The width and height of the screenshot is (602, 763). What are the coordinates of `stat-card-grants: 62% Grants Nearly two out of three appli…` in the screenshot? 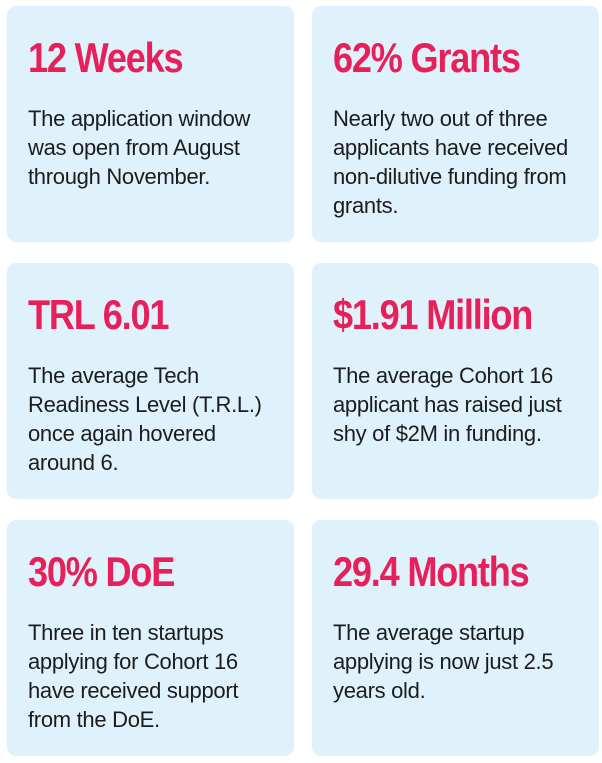 It's located at (455, 124).